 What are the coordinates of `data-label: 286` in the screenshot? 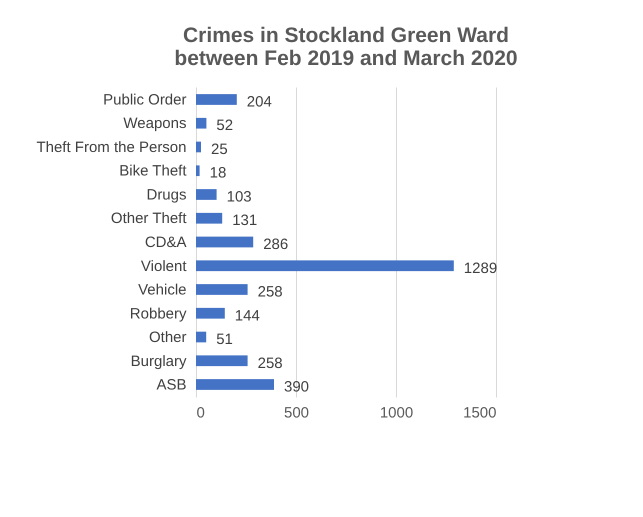 It's located at (275, 244).